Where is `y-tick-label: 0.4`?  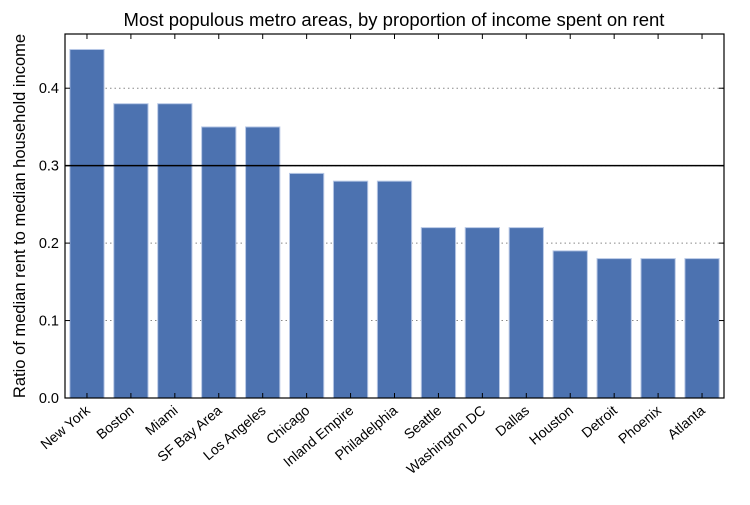
y-tick-label: 0.4 is located at coordinates (49, 89).